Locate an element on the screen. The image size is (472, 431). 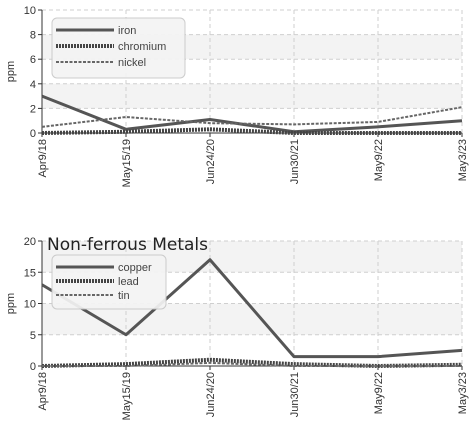
y-tick-label: 4 is located at coordinates (33, 85).